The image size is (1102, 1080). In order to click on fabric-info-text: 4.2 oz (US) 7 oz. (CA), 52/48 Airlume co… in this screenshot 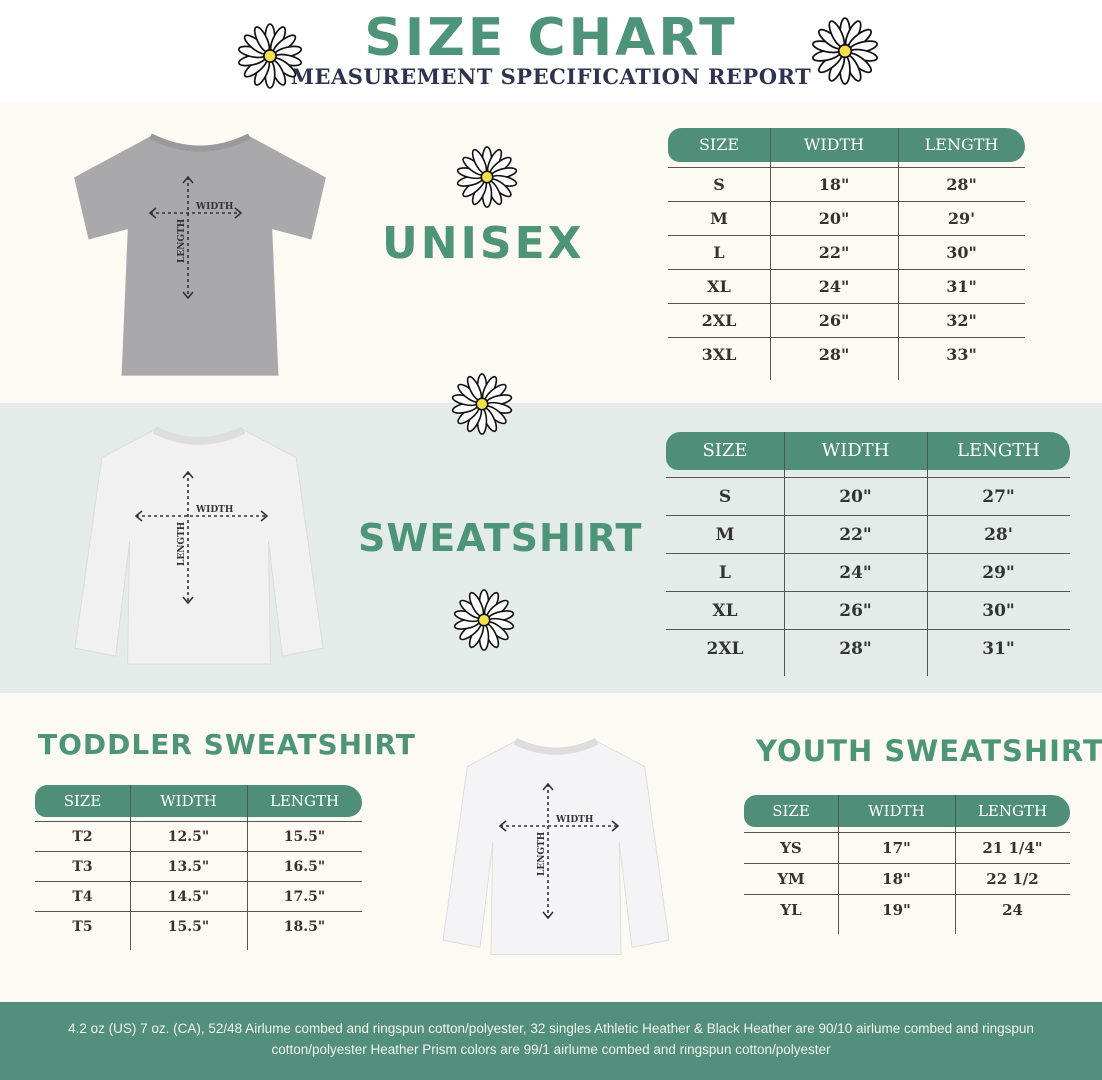, I will do `click(551, 1039)`.